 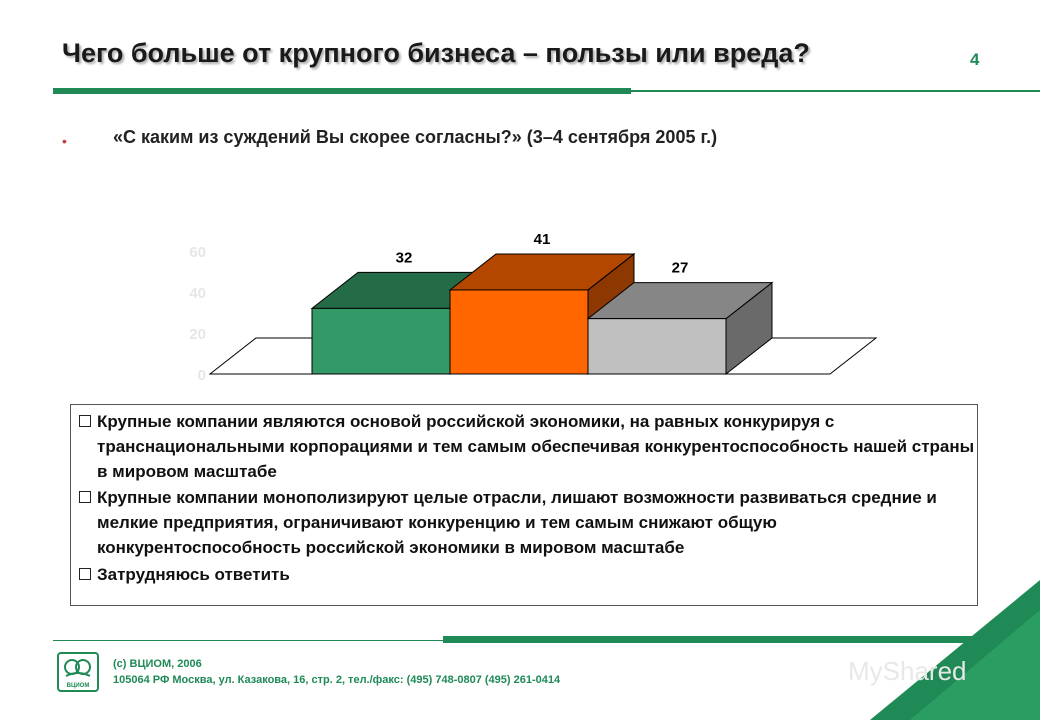 What do you see at coordinates (975, 59) in the screenshot?
I see `page-number: 4` at bounding box center [975, 59].